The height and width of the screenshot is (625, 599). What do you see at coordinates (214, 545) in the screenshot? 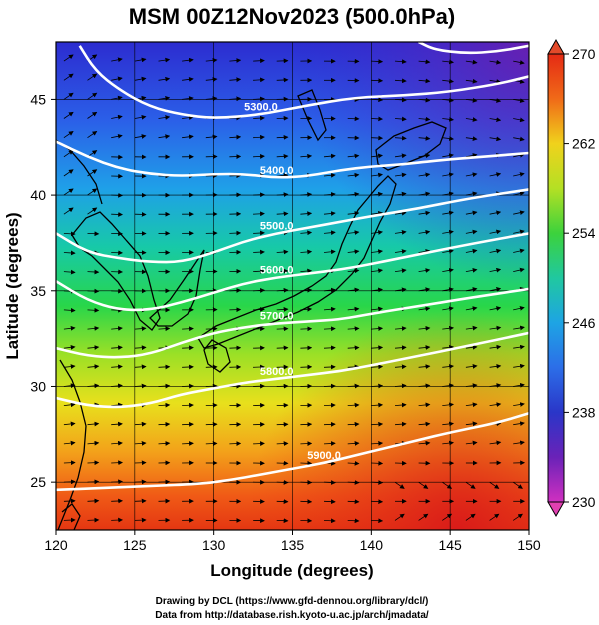
I see `x-tick-label: 130` at bounding box center [214, 545].